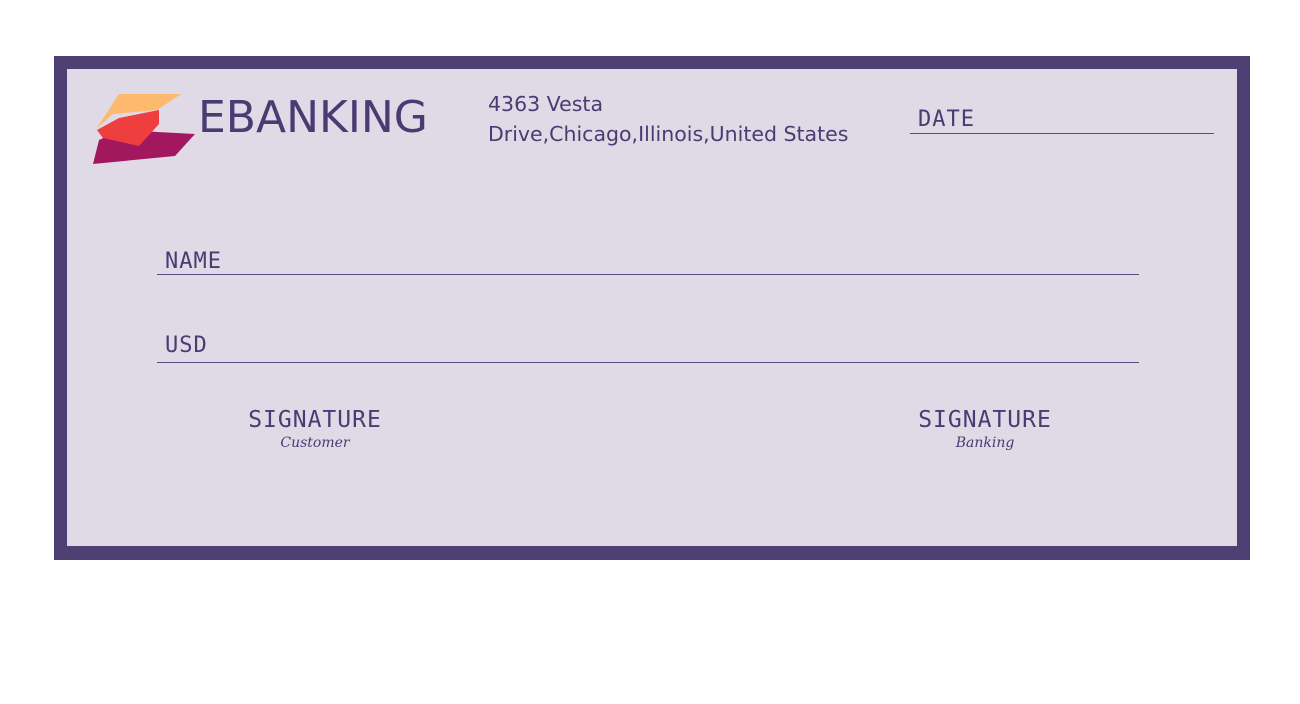 This screenshot has height=704, width=1300. I want to click on stacked-layers-logo-icon, so click(144, 129).